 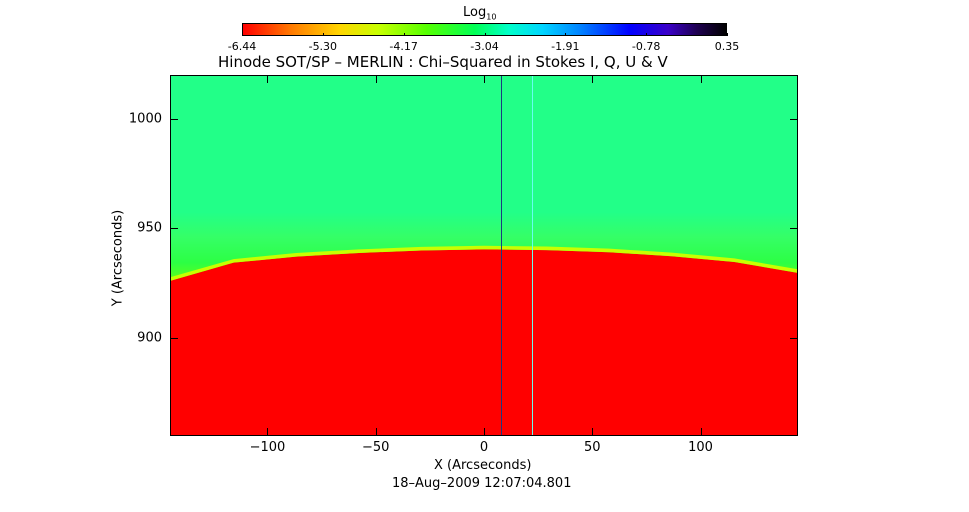 I want to click on x-axis-label: X (Arcseconds), so click(x=483, y=465).